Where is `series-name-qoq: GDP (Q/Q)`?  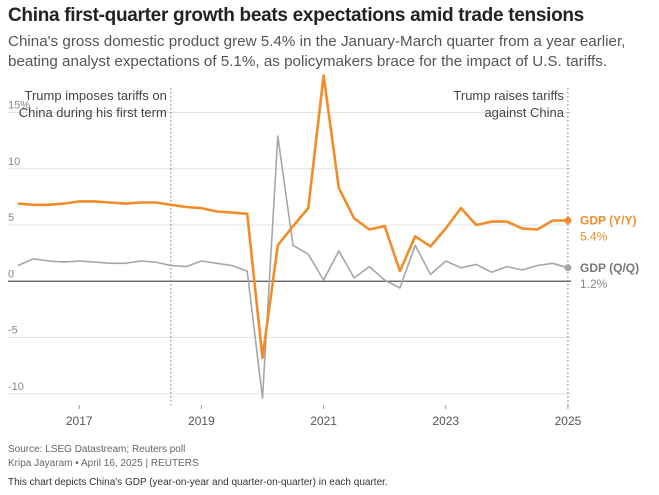 series-name-qoq: GDP (Q/Q) is located at coordinates (609, 268).